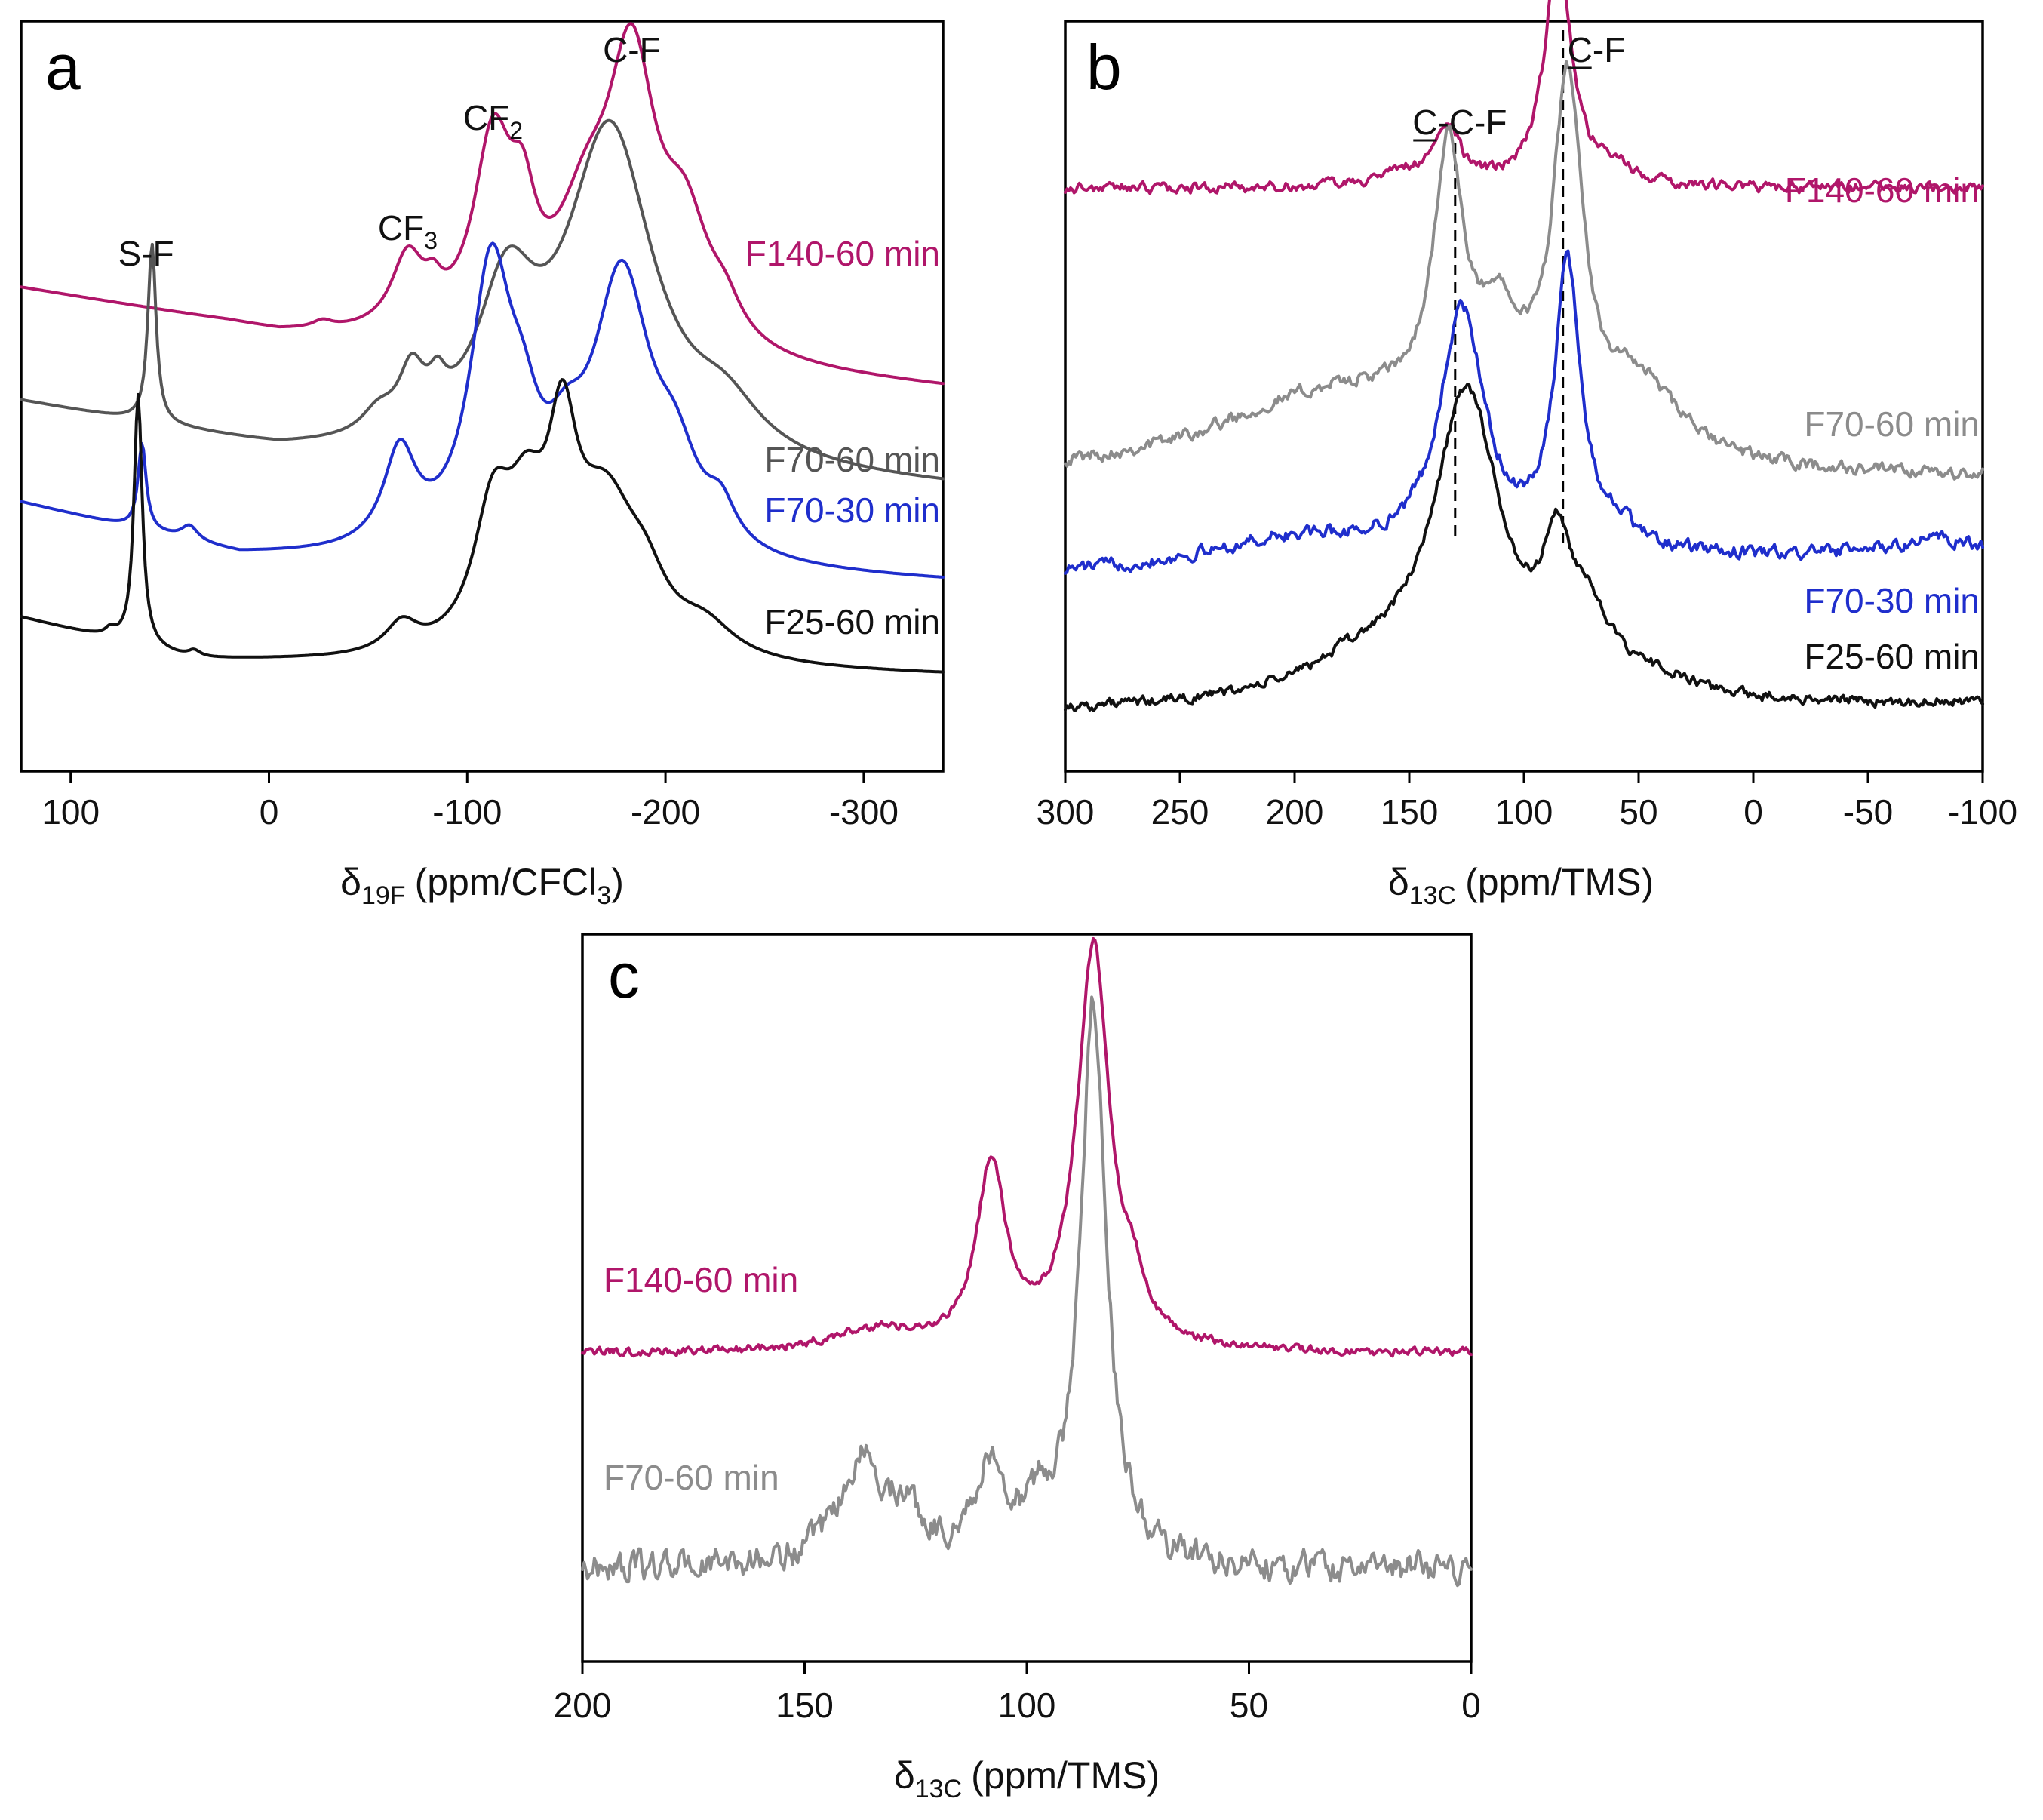 This screenshot has width=2043, height=1820. Describe the element at coordinates (691, 1477) in the screenshot. I see `panel-c-series-label: F70-60 min` at that location.